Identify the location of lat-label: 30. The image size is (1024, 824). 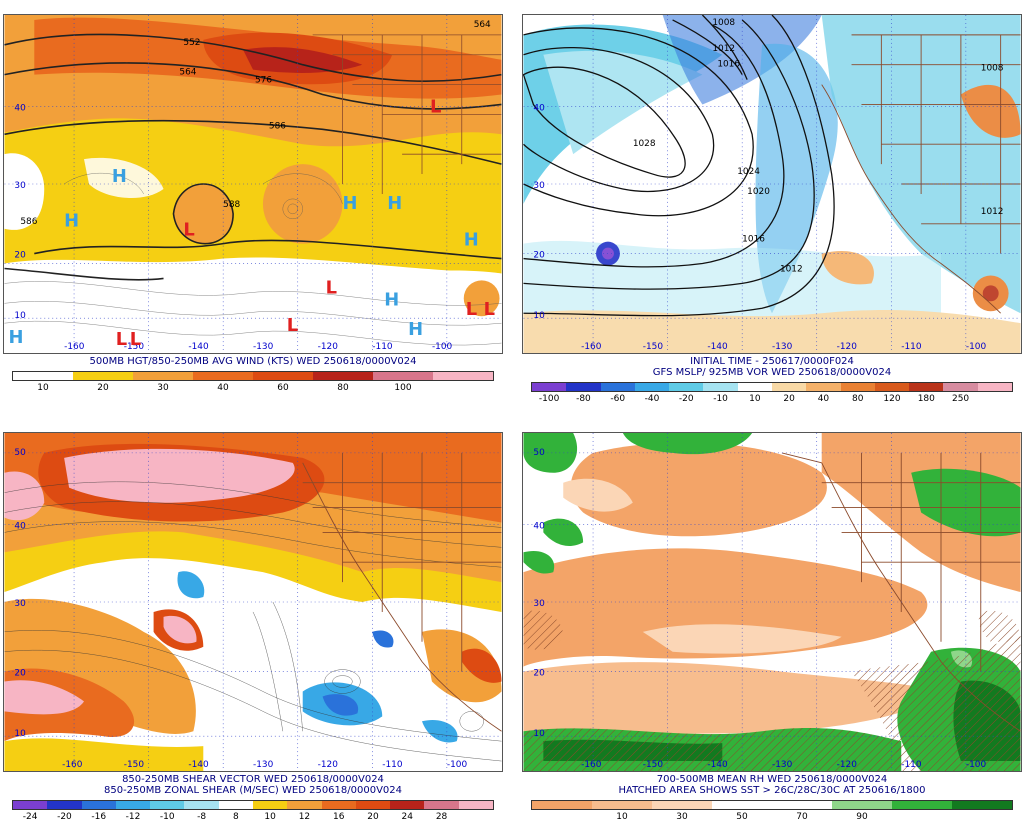
(539, 604).